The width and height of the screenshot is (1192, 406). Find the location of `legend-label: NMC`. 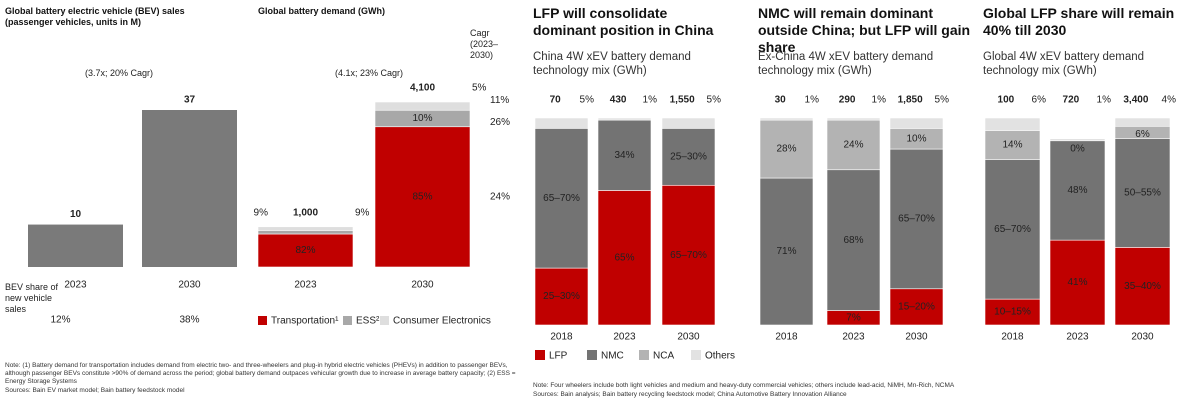

legend-label: NMC is located at coordinates (612, 356).